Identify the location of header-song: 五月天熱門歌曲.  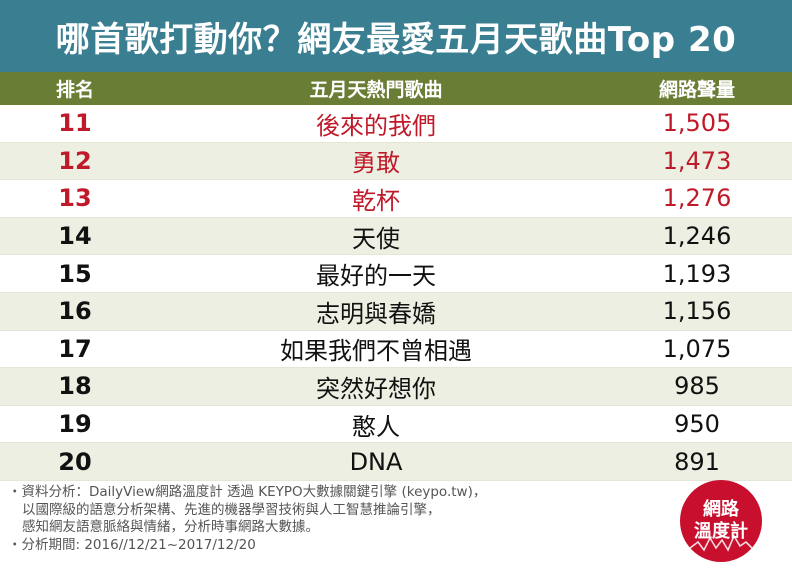
(376, 90).